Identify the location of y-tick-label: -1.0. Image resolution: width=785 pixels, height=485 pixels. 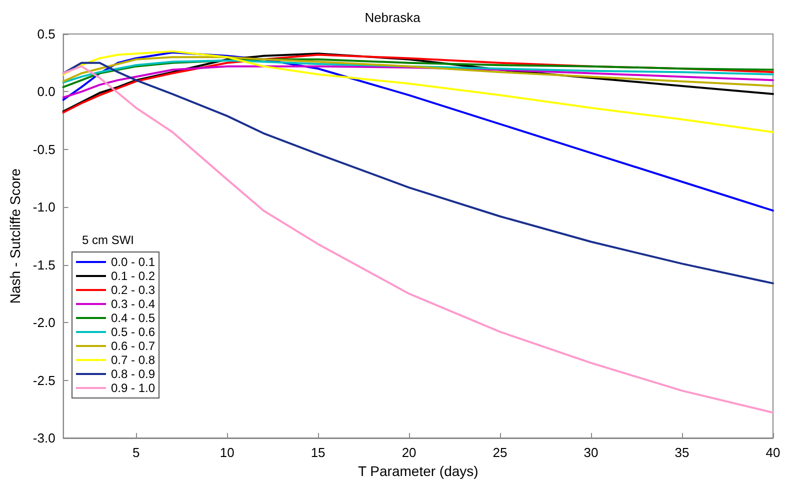
(44, 207).